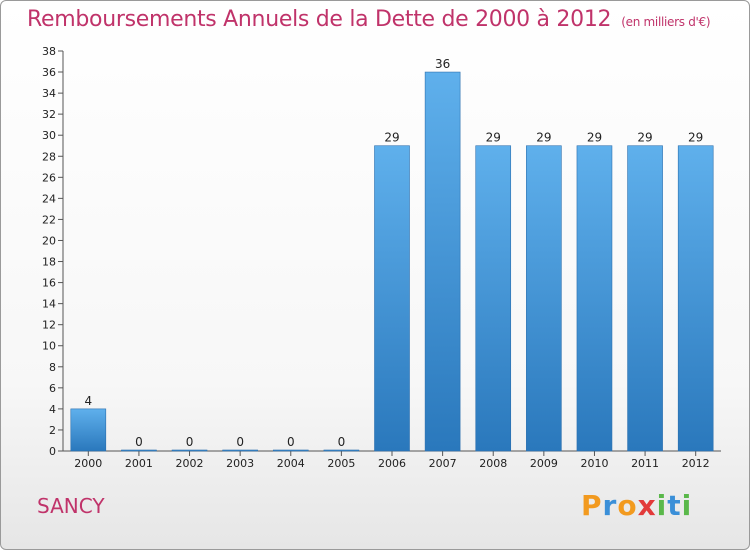  What do you see at coordinates (49, 240) in the screenshot?
I see `y-tick-label: 20` at bounding box center [49, 240].